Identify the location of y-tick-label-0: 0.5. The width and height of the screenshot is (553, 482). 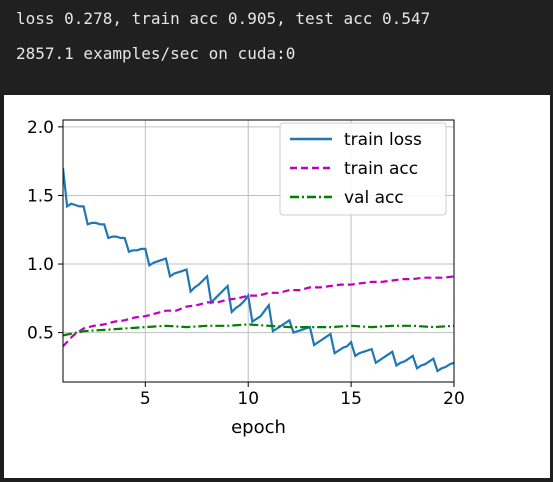
(40, 334).